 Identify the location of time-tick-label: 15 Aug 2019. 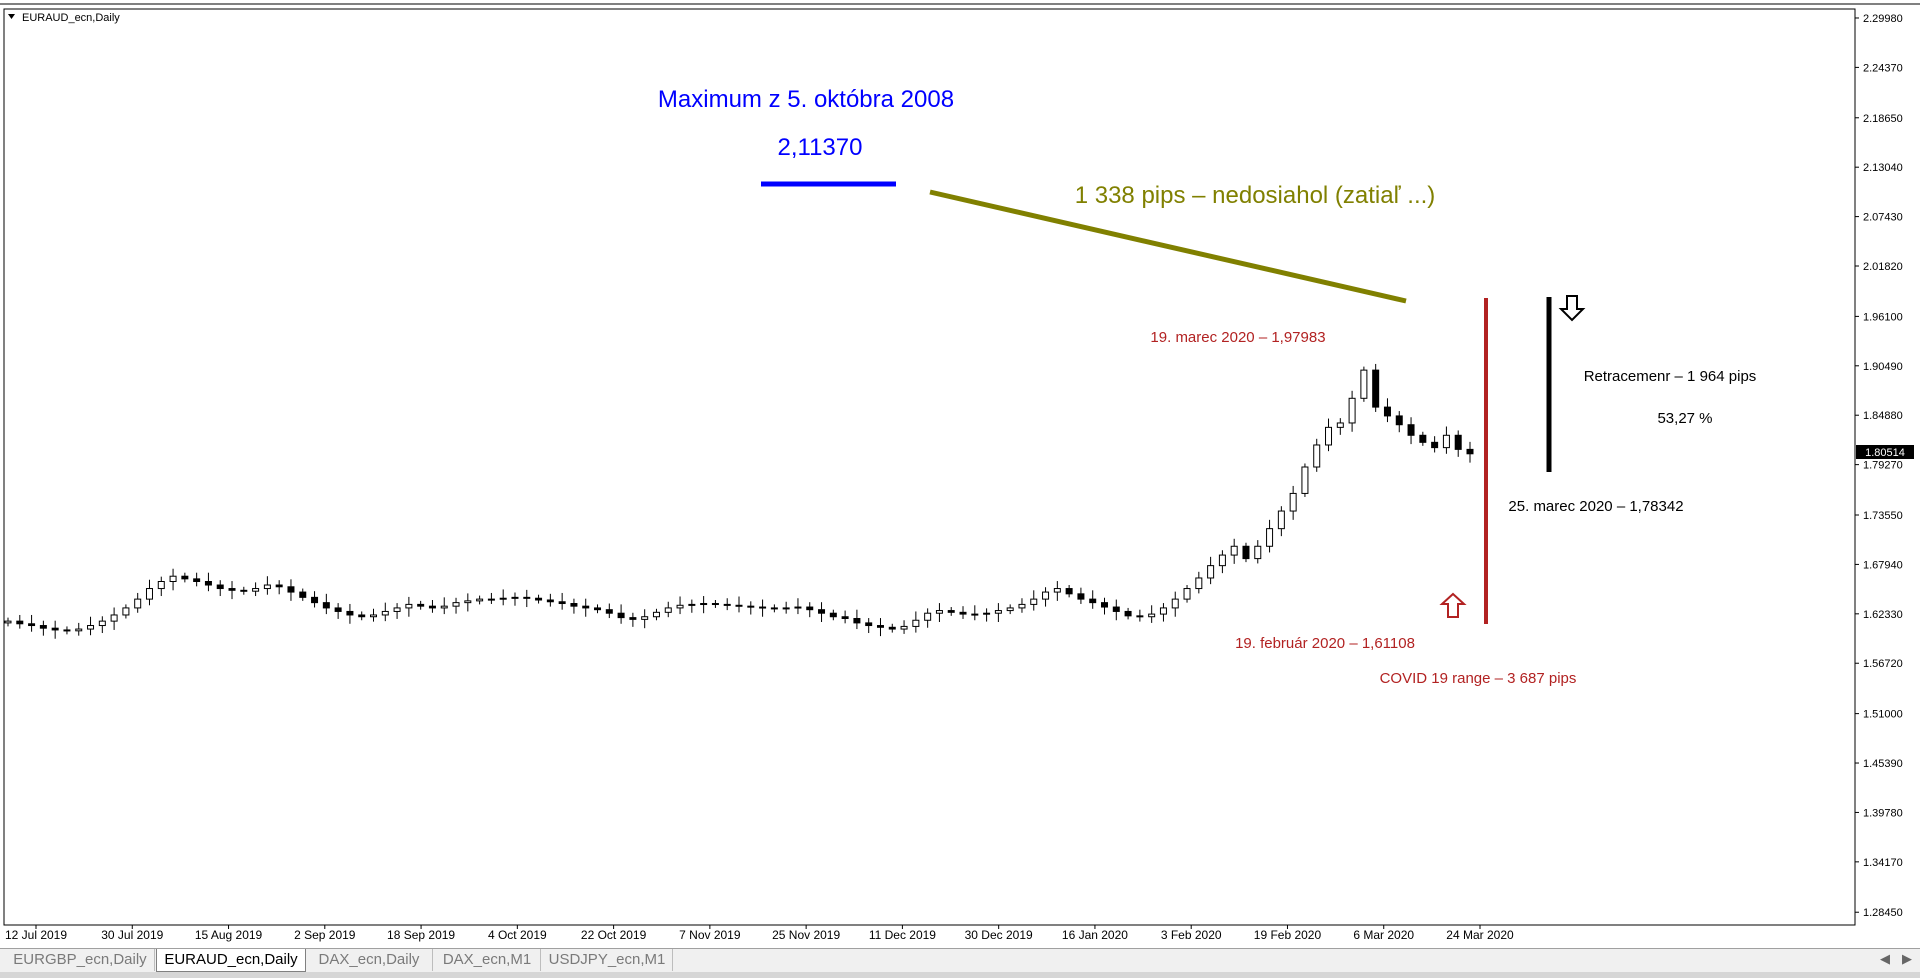
(229, 935).